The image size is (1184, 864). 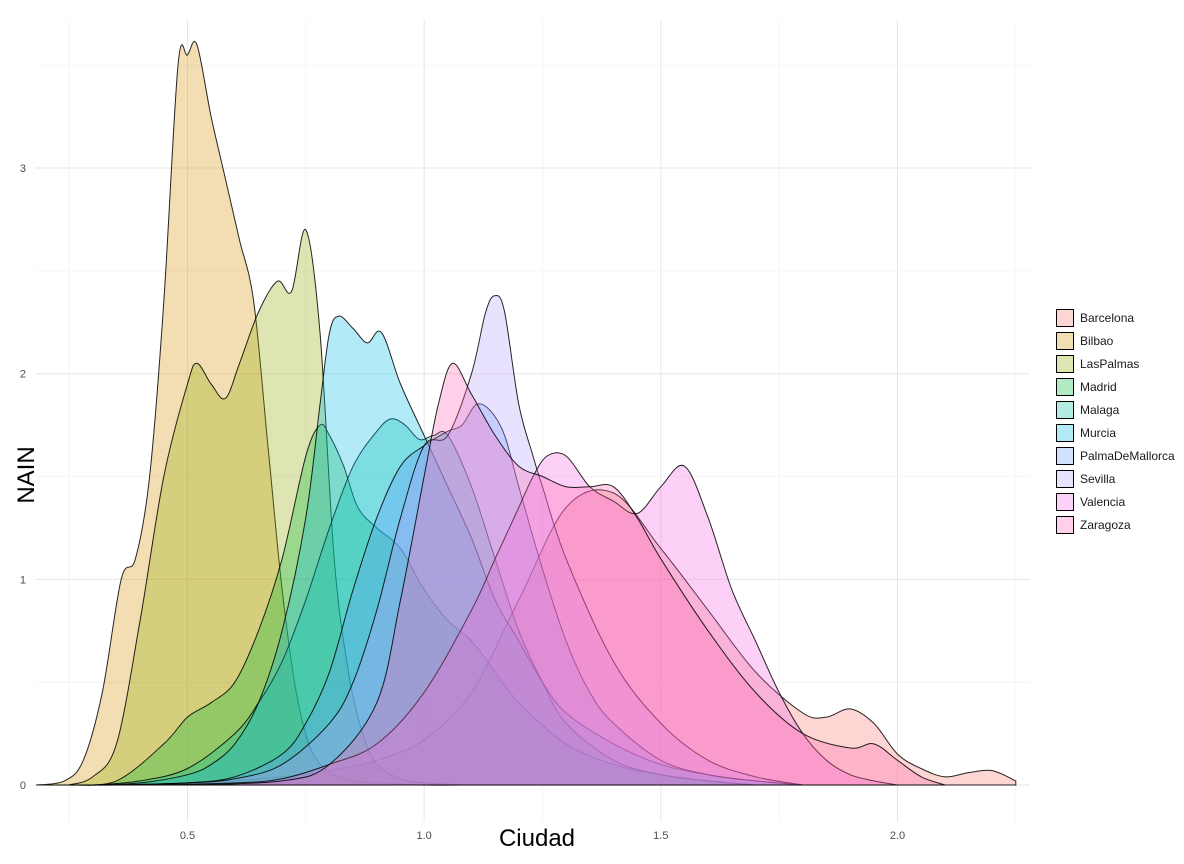 I want to click on legend-item-palmademallorca: PalmaDeMallorca, so click(x=1115, y=455).